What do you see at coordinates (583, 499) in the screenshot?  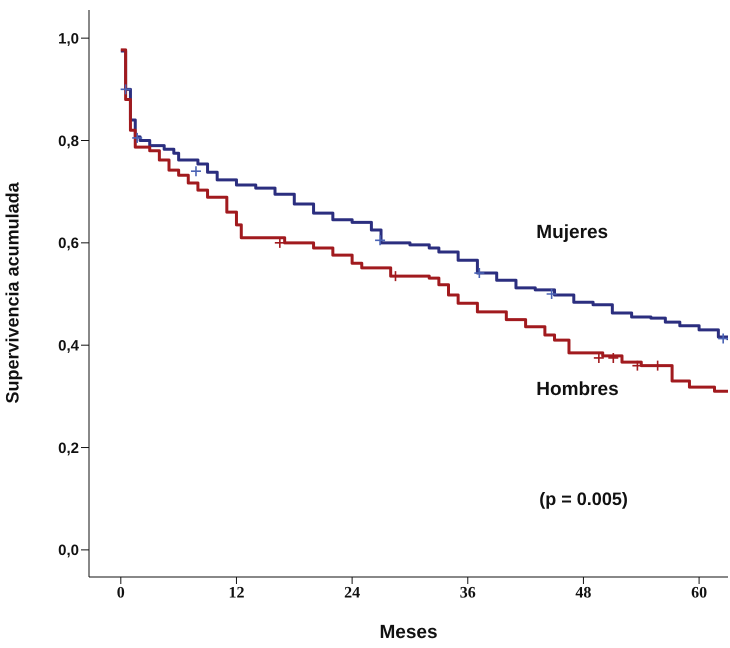 I see `annotation: (p = 0.005)` at bounding box center [583, 499].